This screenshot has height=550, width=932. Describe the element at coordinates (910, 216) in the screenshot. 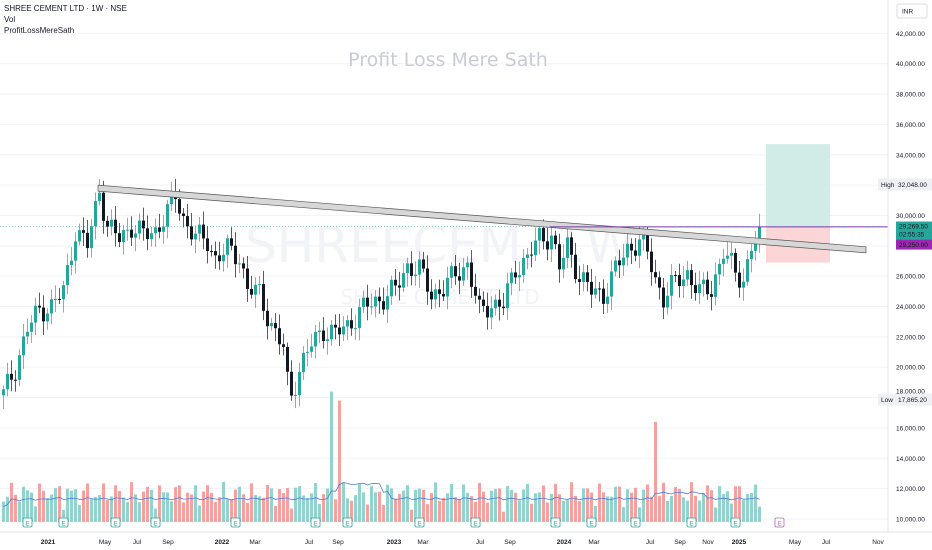

I see `price-tick-label: 30,000.00` at that location.